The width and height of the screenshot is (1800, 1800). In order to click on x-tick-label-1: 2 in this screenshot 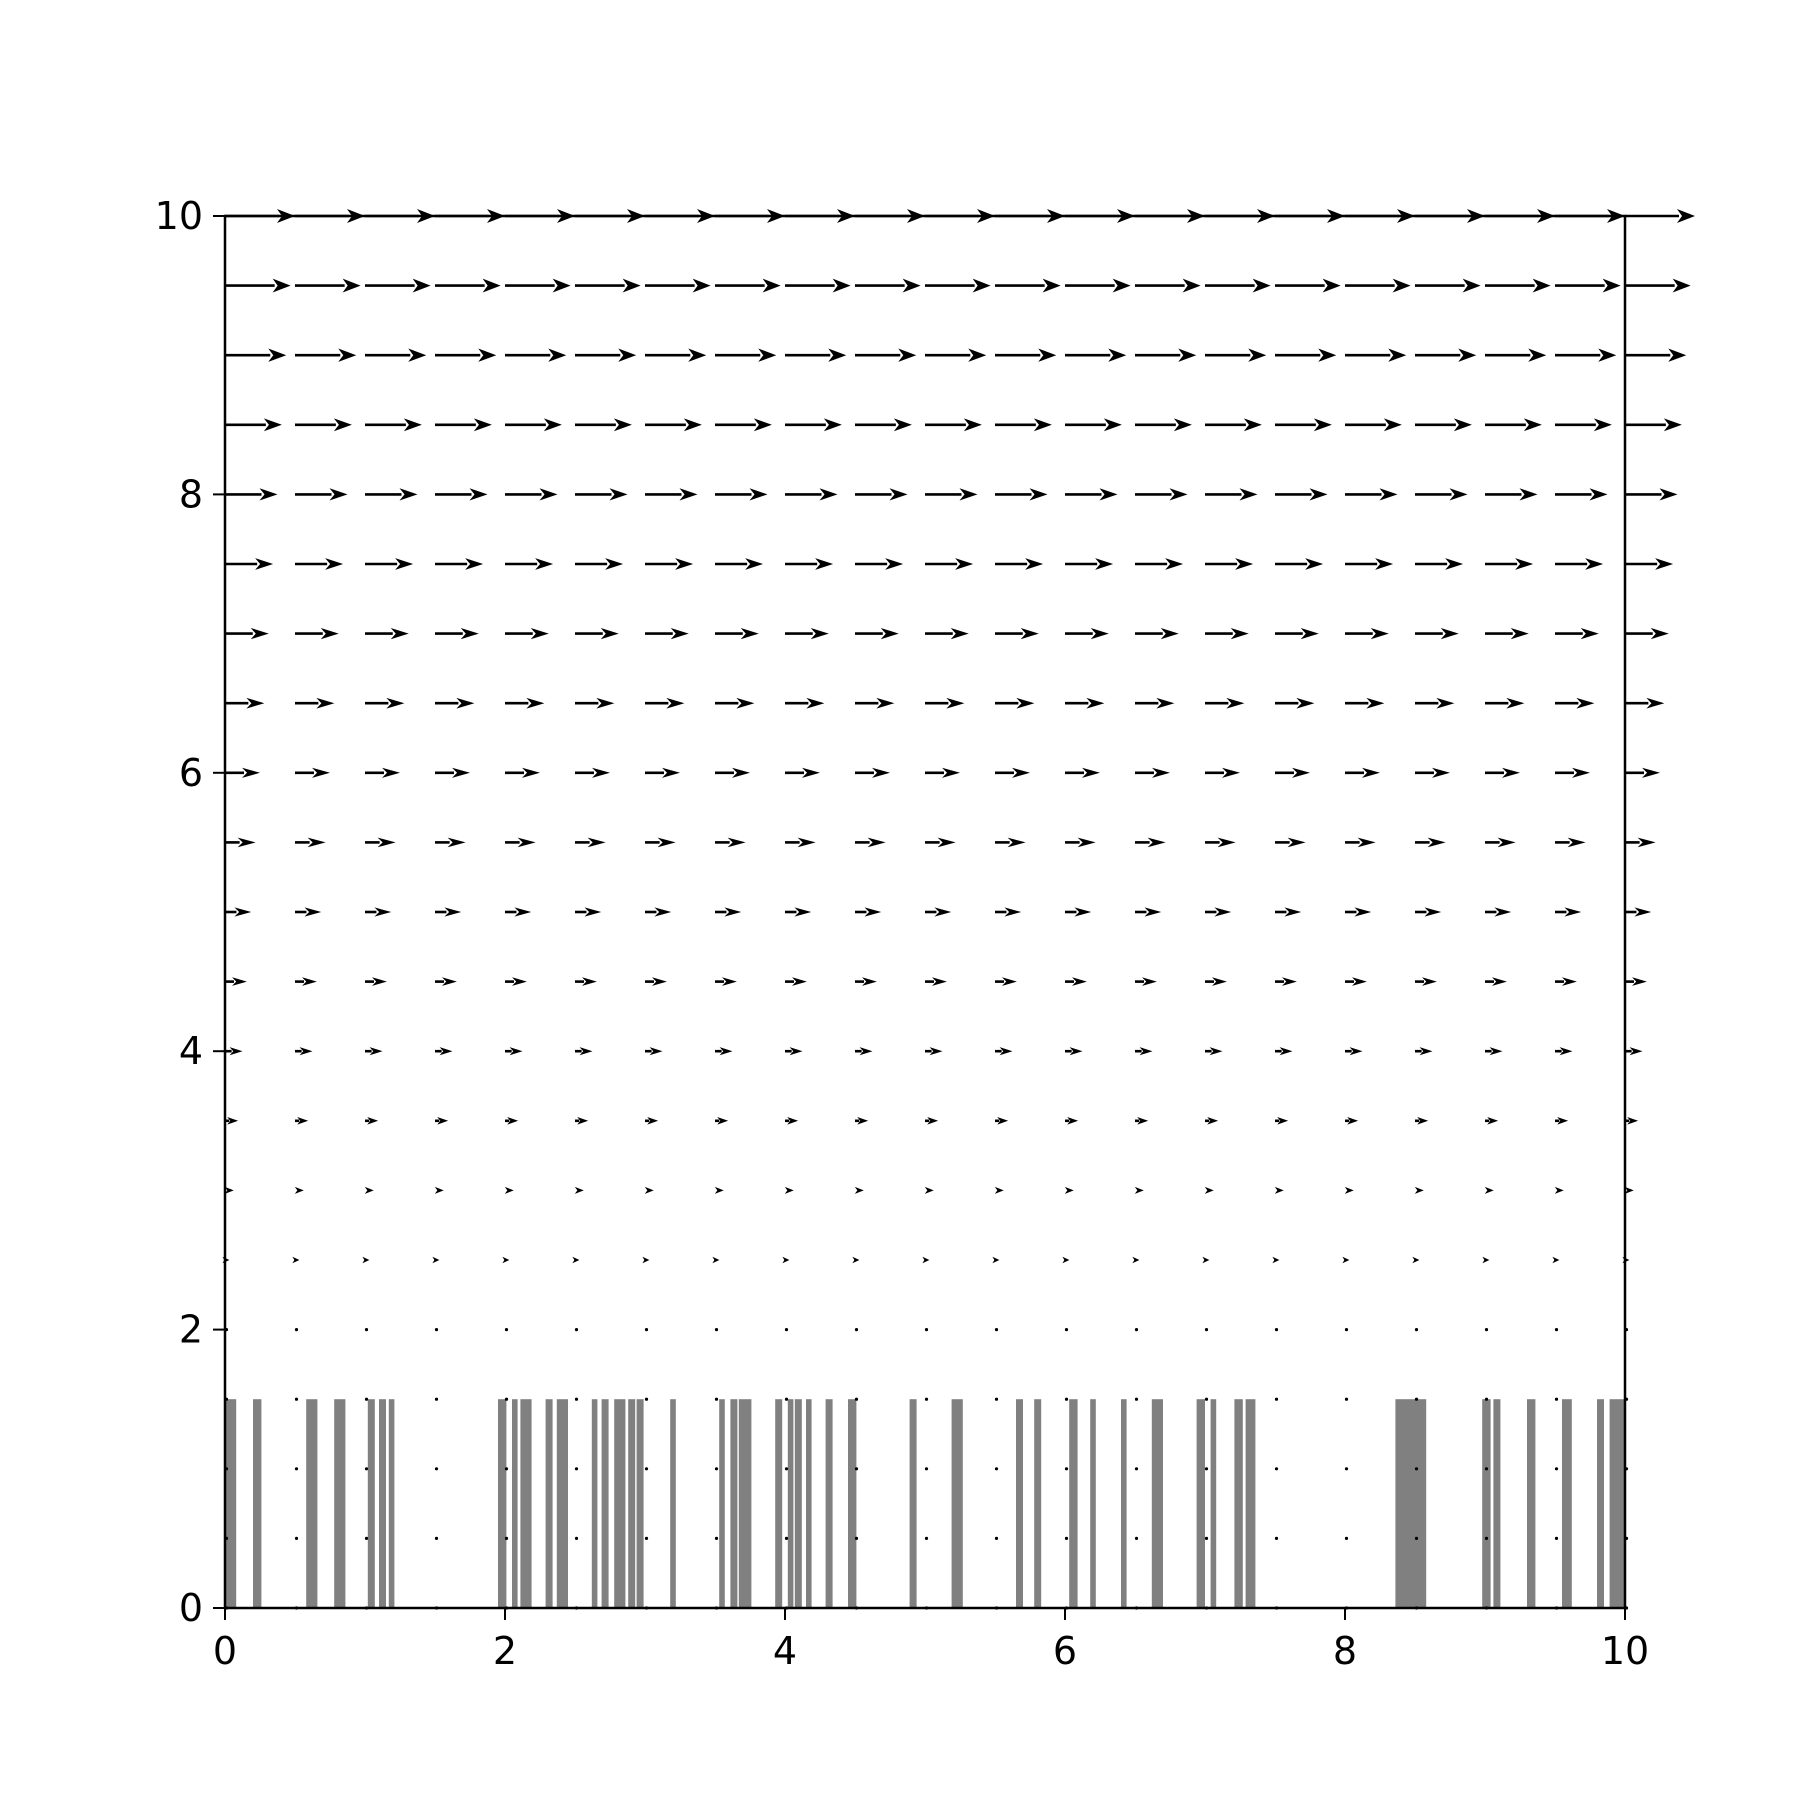, I will do `click(505, 1651)`.